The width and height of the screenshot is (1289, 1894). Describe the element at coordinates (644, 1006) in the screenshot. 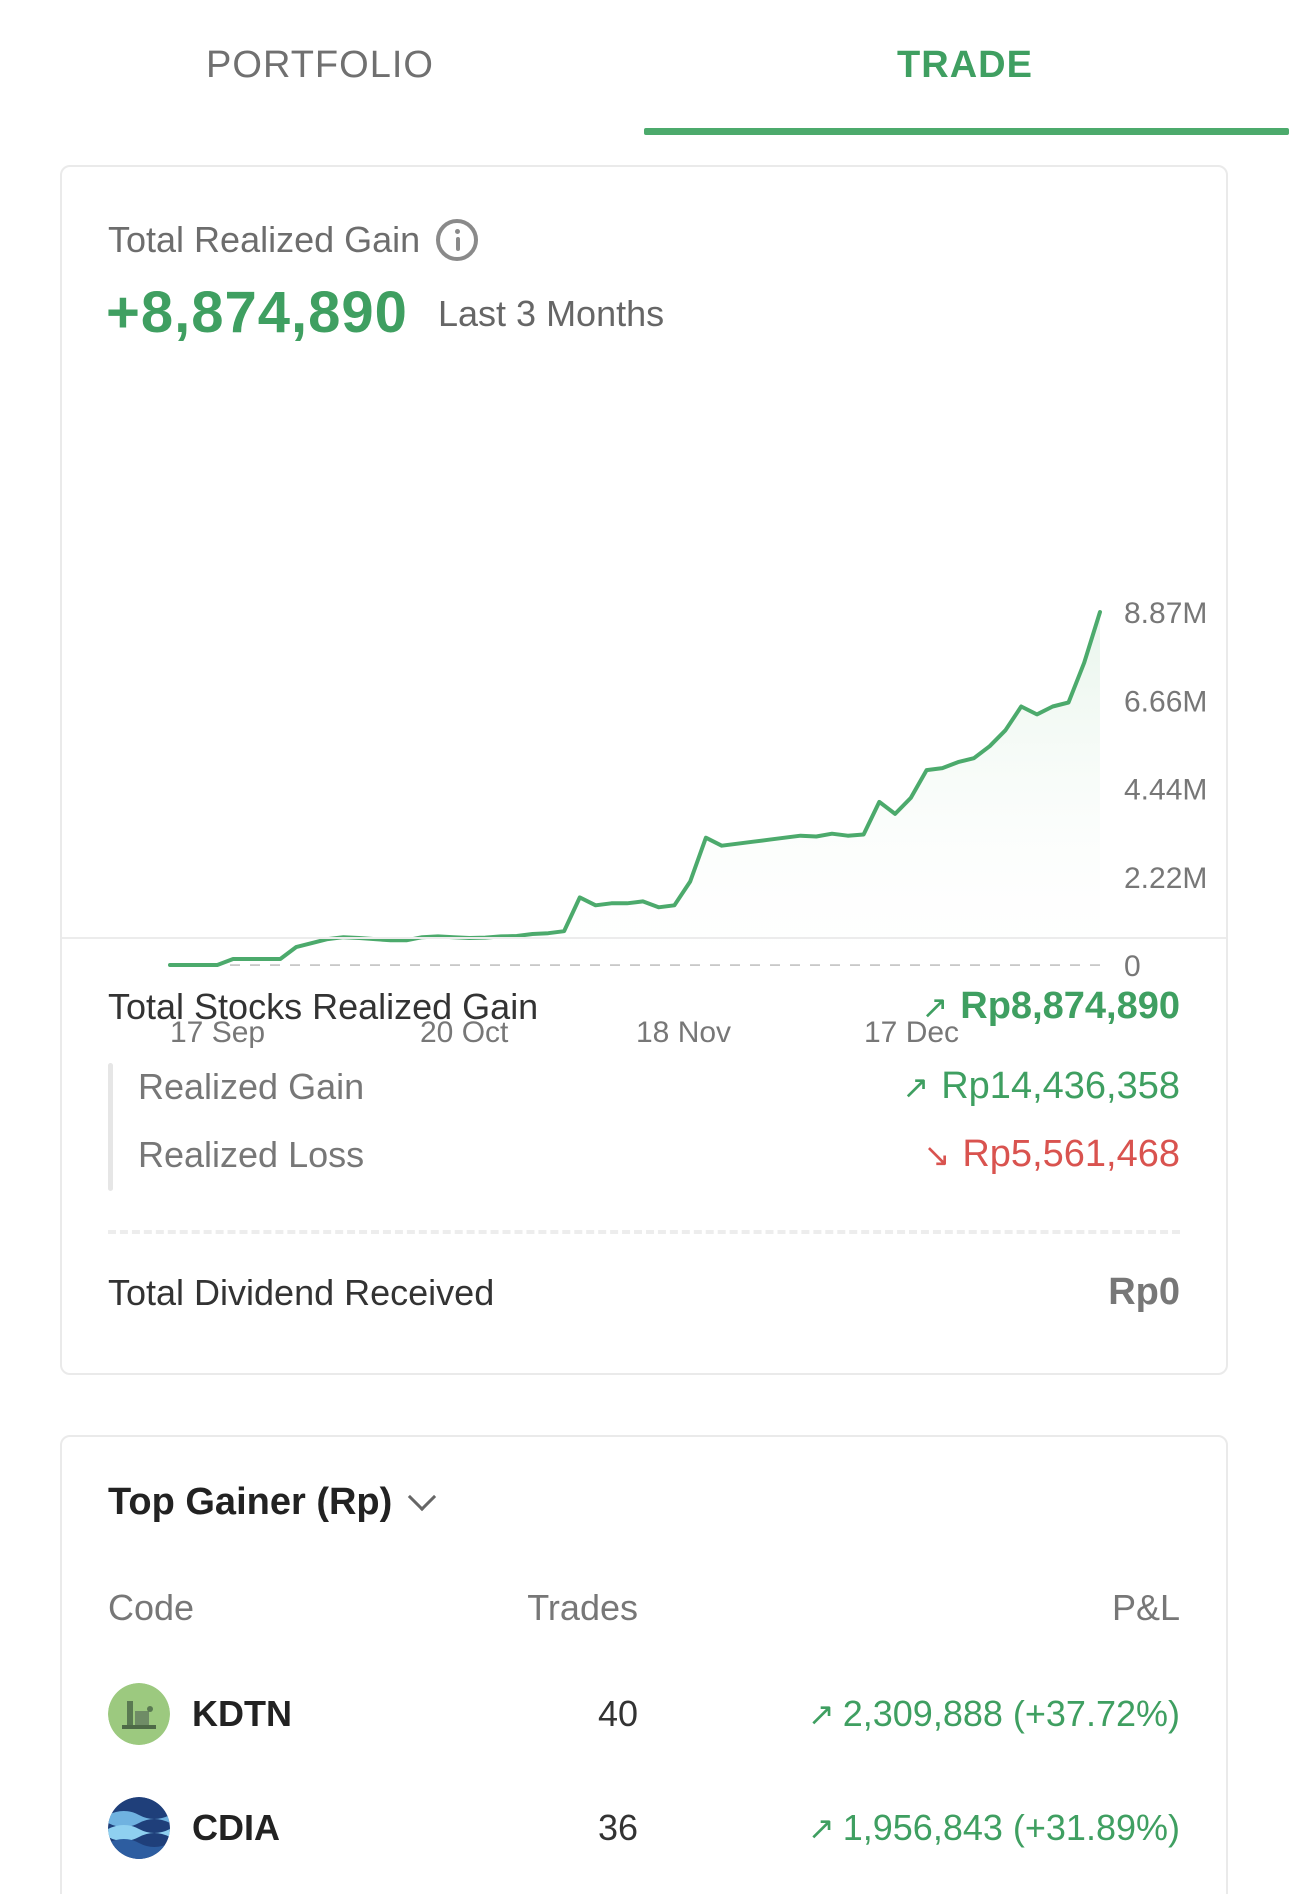

I see `total-stocks-realized-gain-row: Total Stocks Realized Gain ↗ Rp8,874,890` at that location.